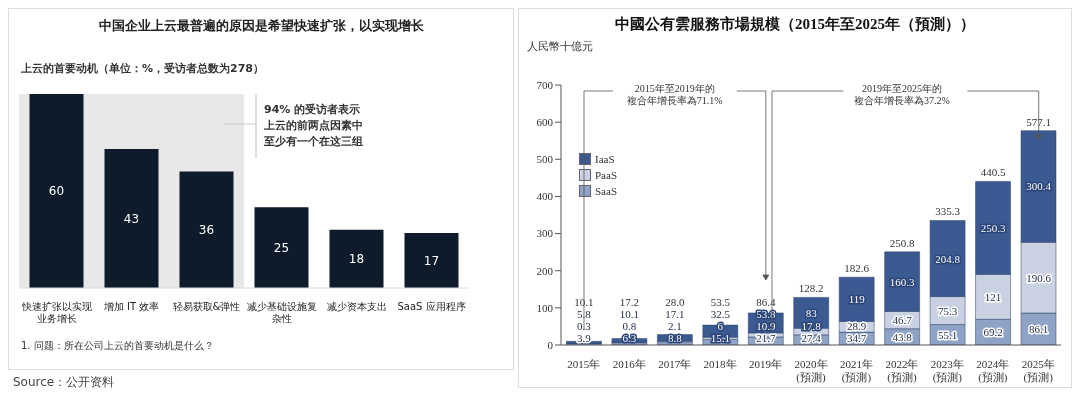  What do you see at coordinates (902, 320) in the screenshot?
I see `data-label: 46.7` at bounding box center [902, 320].